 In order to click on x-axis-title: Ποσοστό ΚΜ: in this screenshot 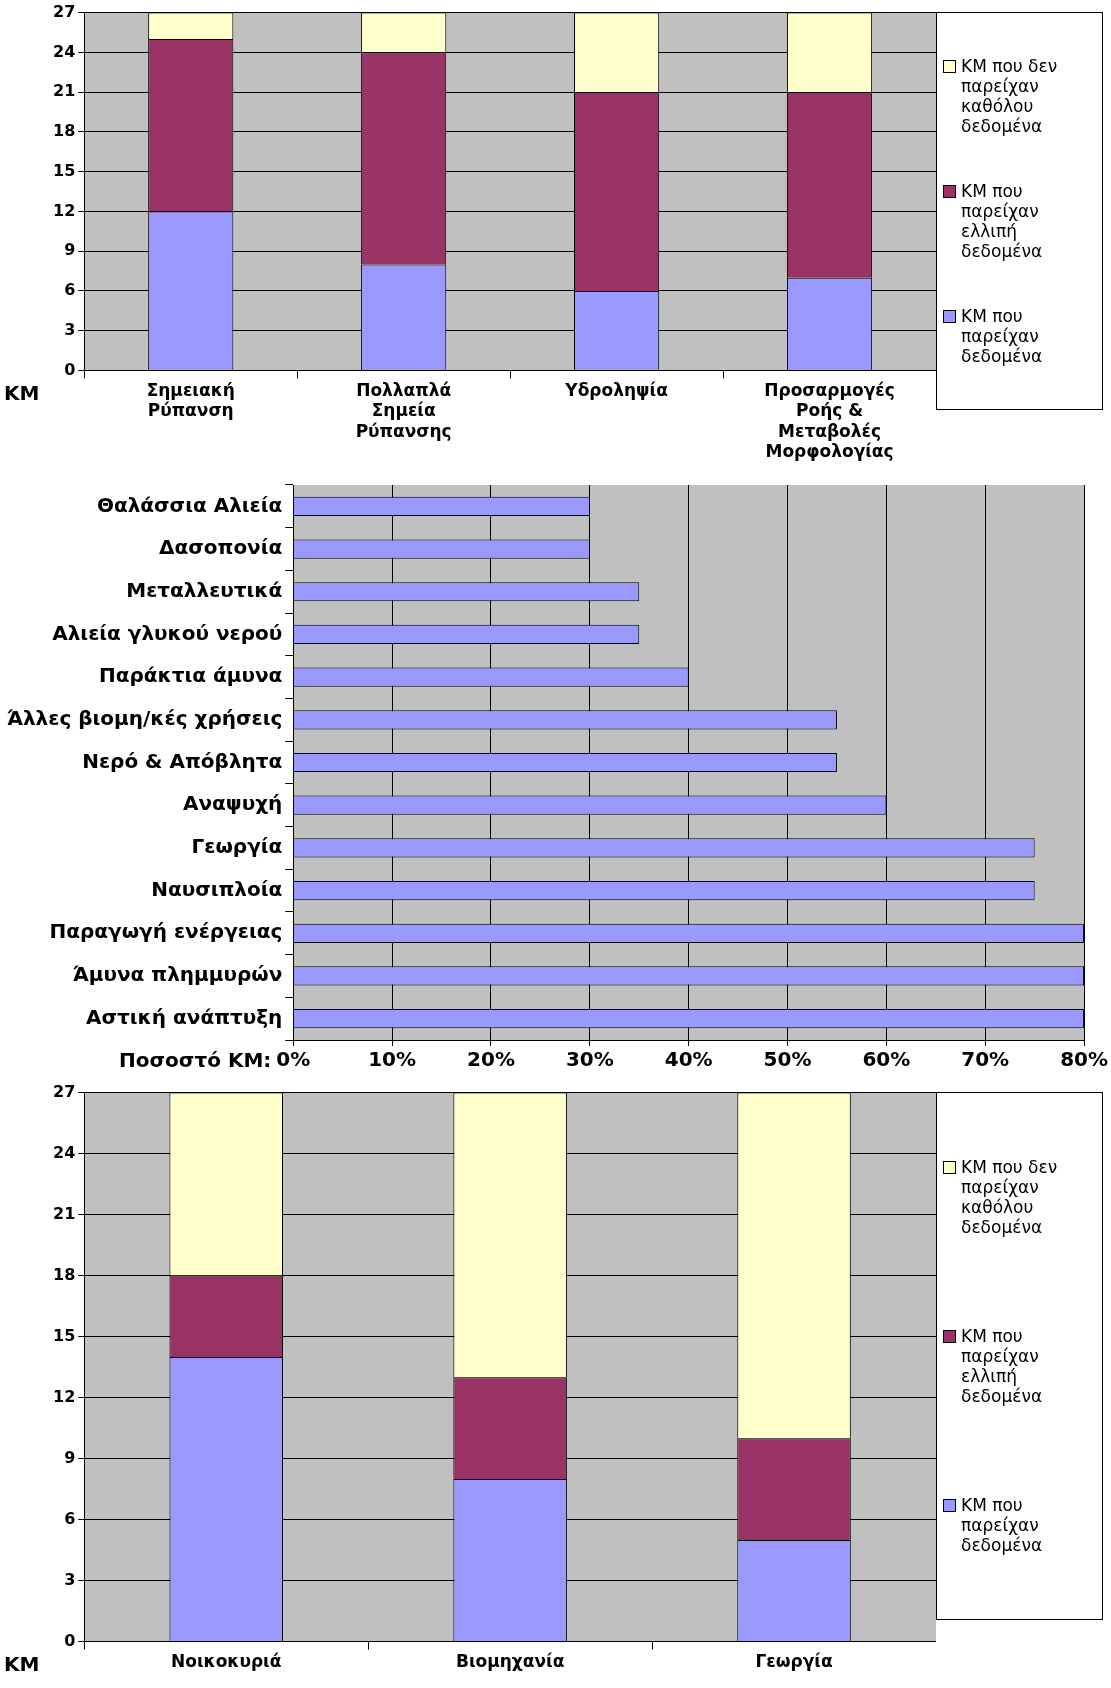, I will do `click(195, 1060)`.